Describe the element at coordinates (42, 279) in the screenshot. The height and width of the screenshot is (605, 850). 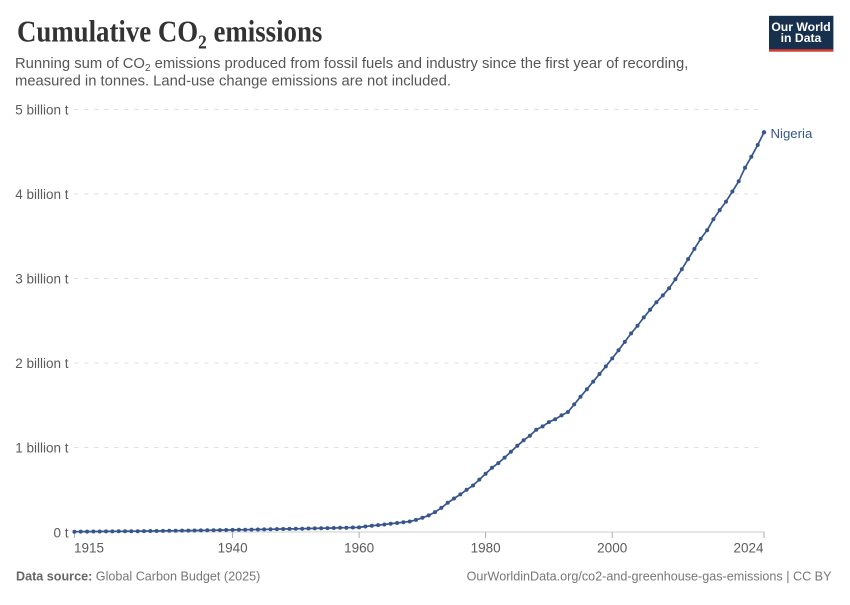
I see `svg-text: 3 billion t` at that location.